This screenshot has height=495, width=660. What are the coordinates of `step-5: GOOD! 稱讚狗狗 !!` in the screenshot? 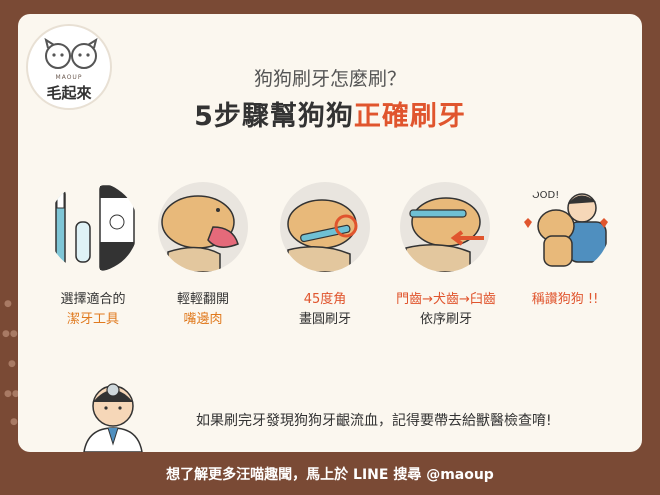 It's located at (570, 257).